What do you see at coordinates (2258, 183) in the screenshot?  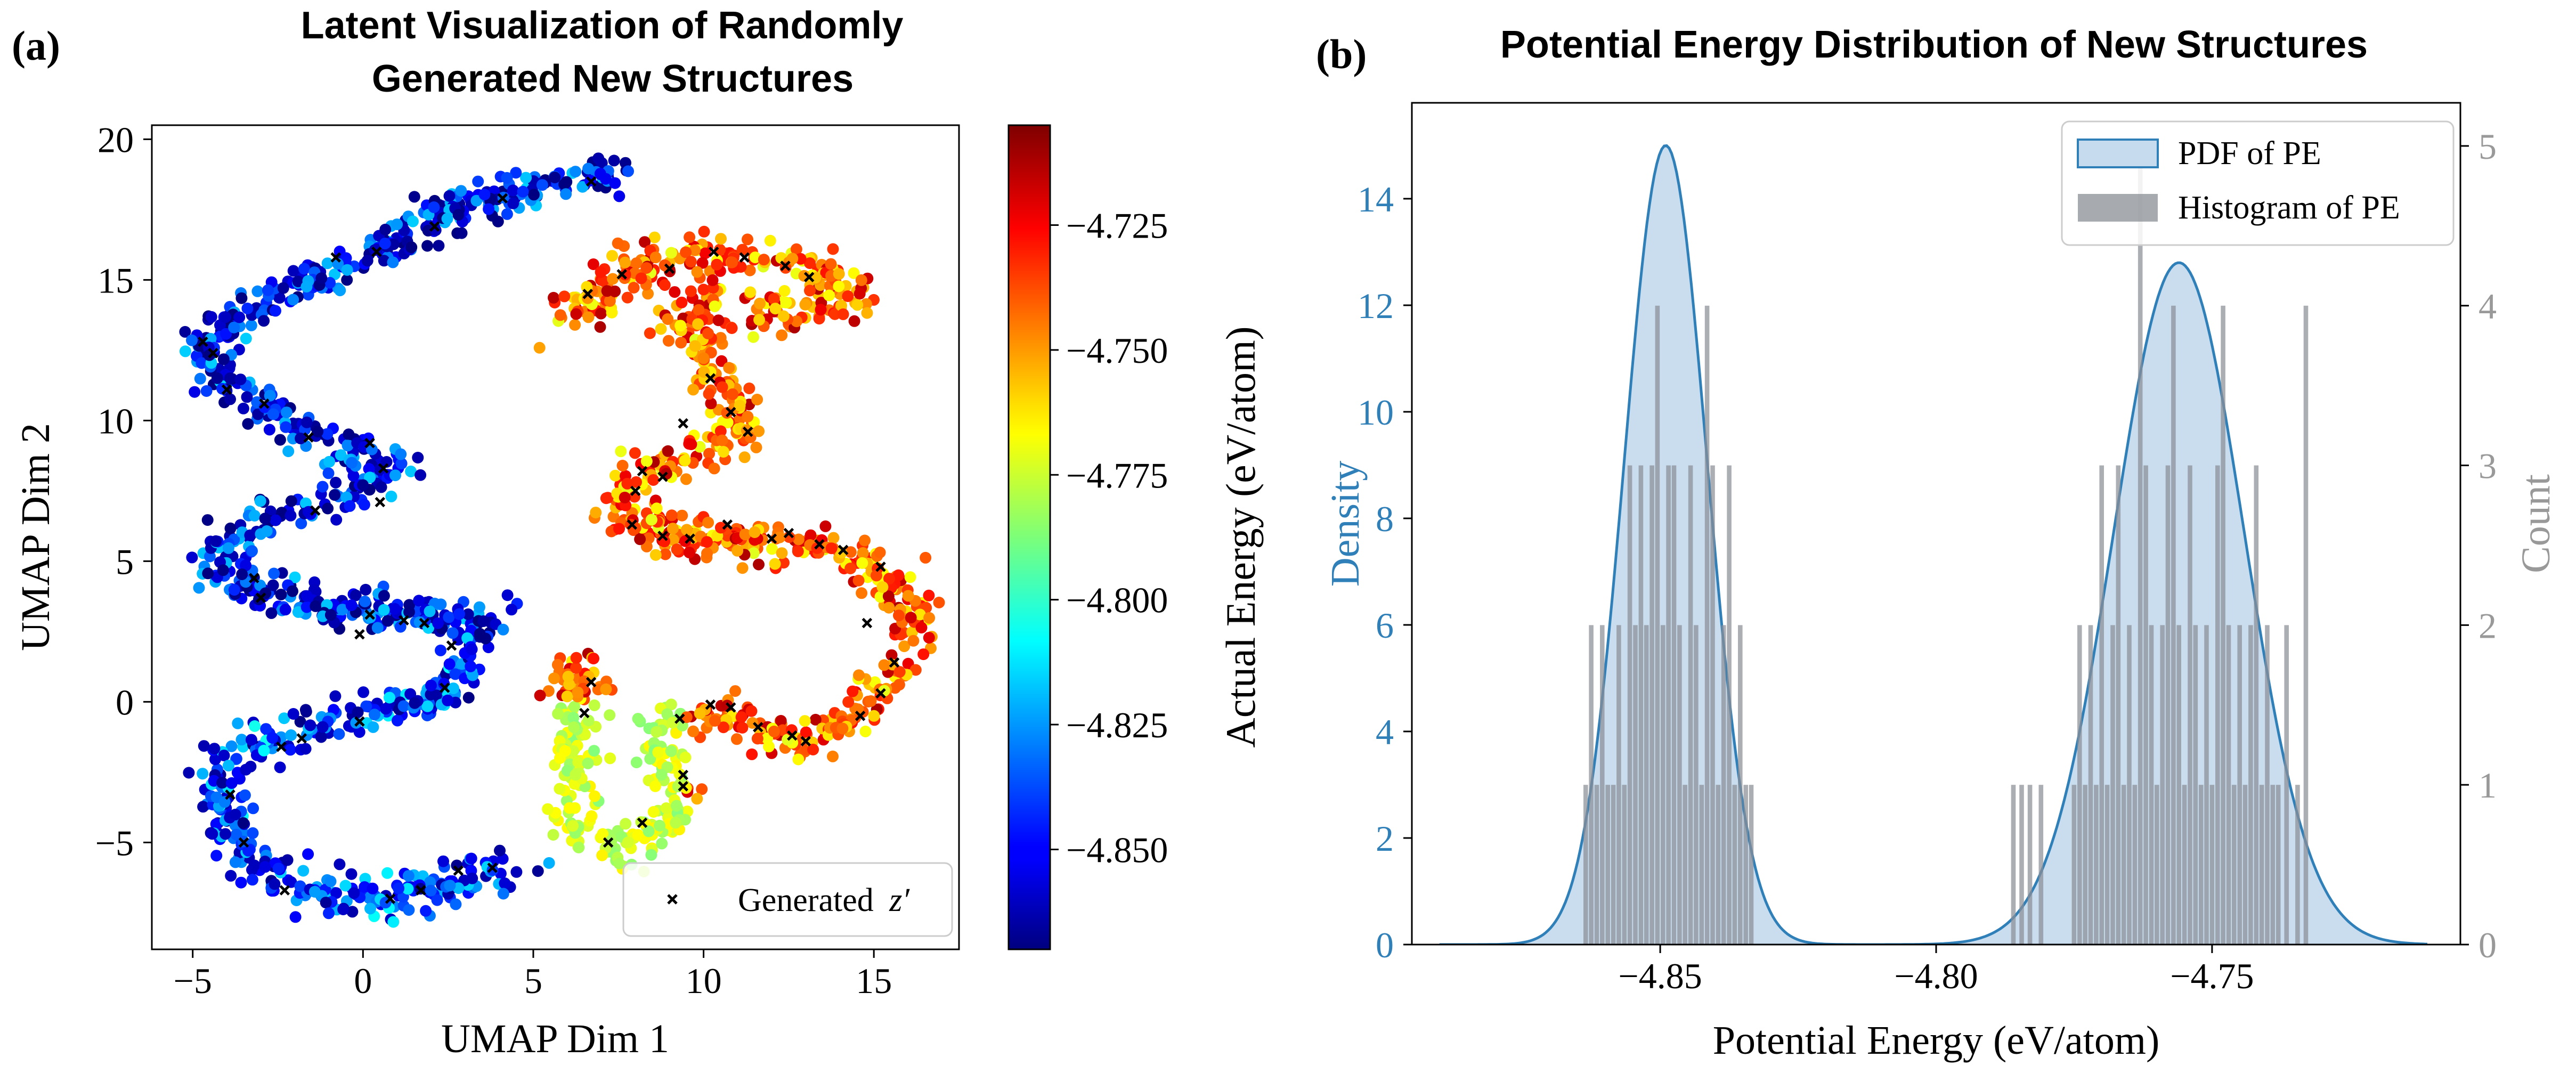 I see `chart-b-legend: PDF of PE Histogram of PE` at bounding box center [2258, 183].